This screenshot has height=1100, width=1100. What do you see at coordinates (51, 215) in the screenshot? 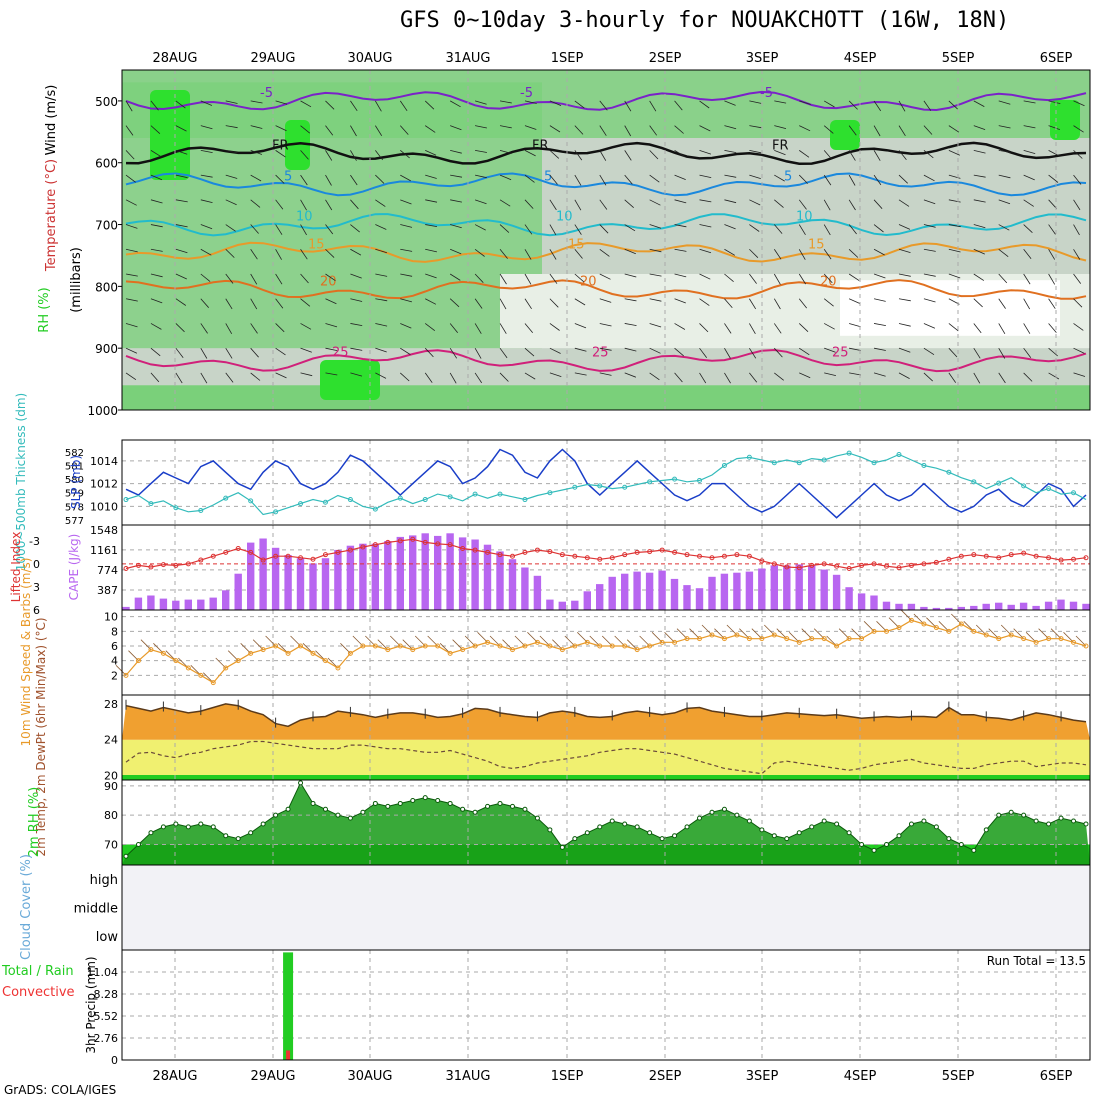
I see `label-temperature: Temperature (°C)` at bounding box center [51, 215].